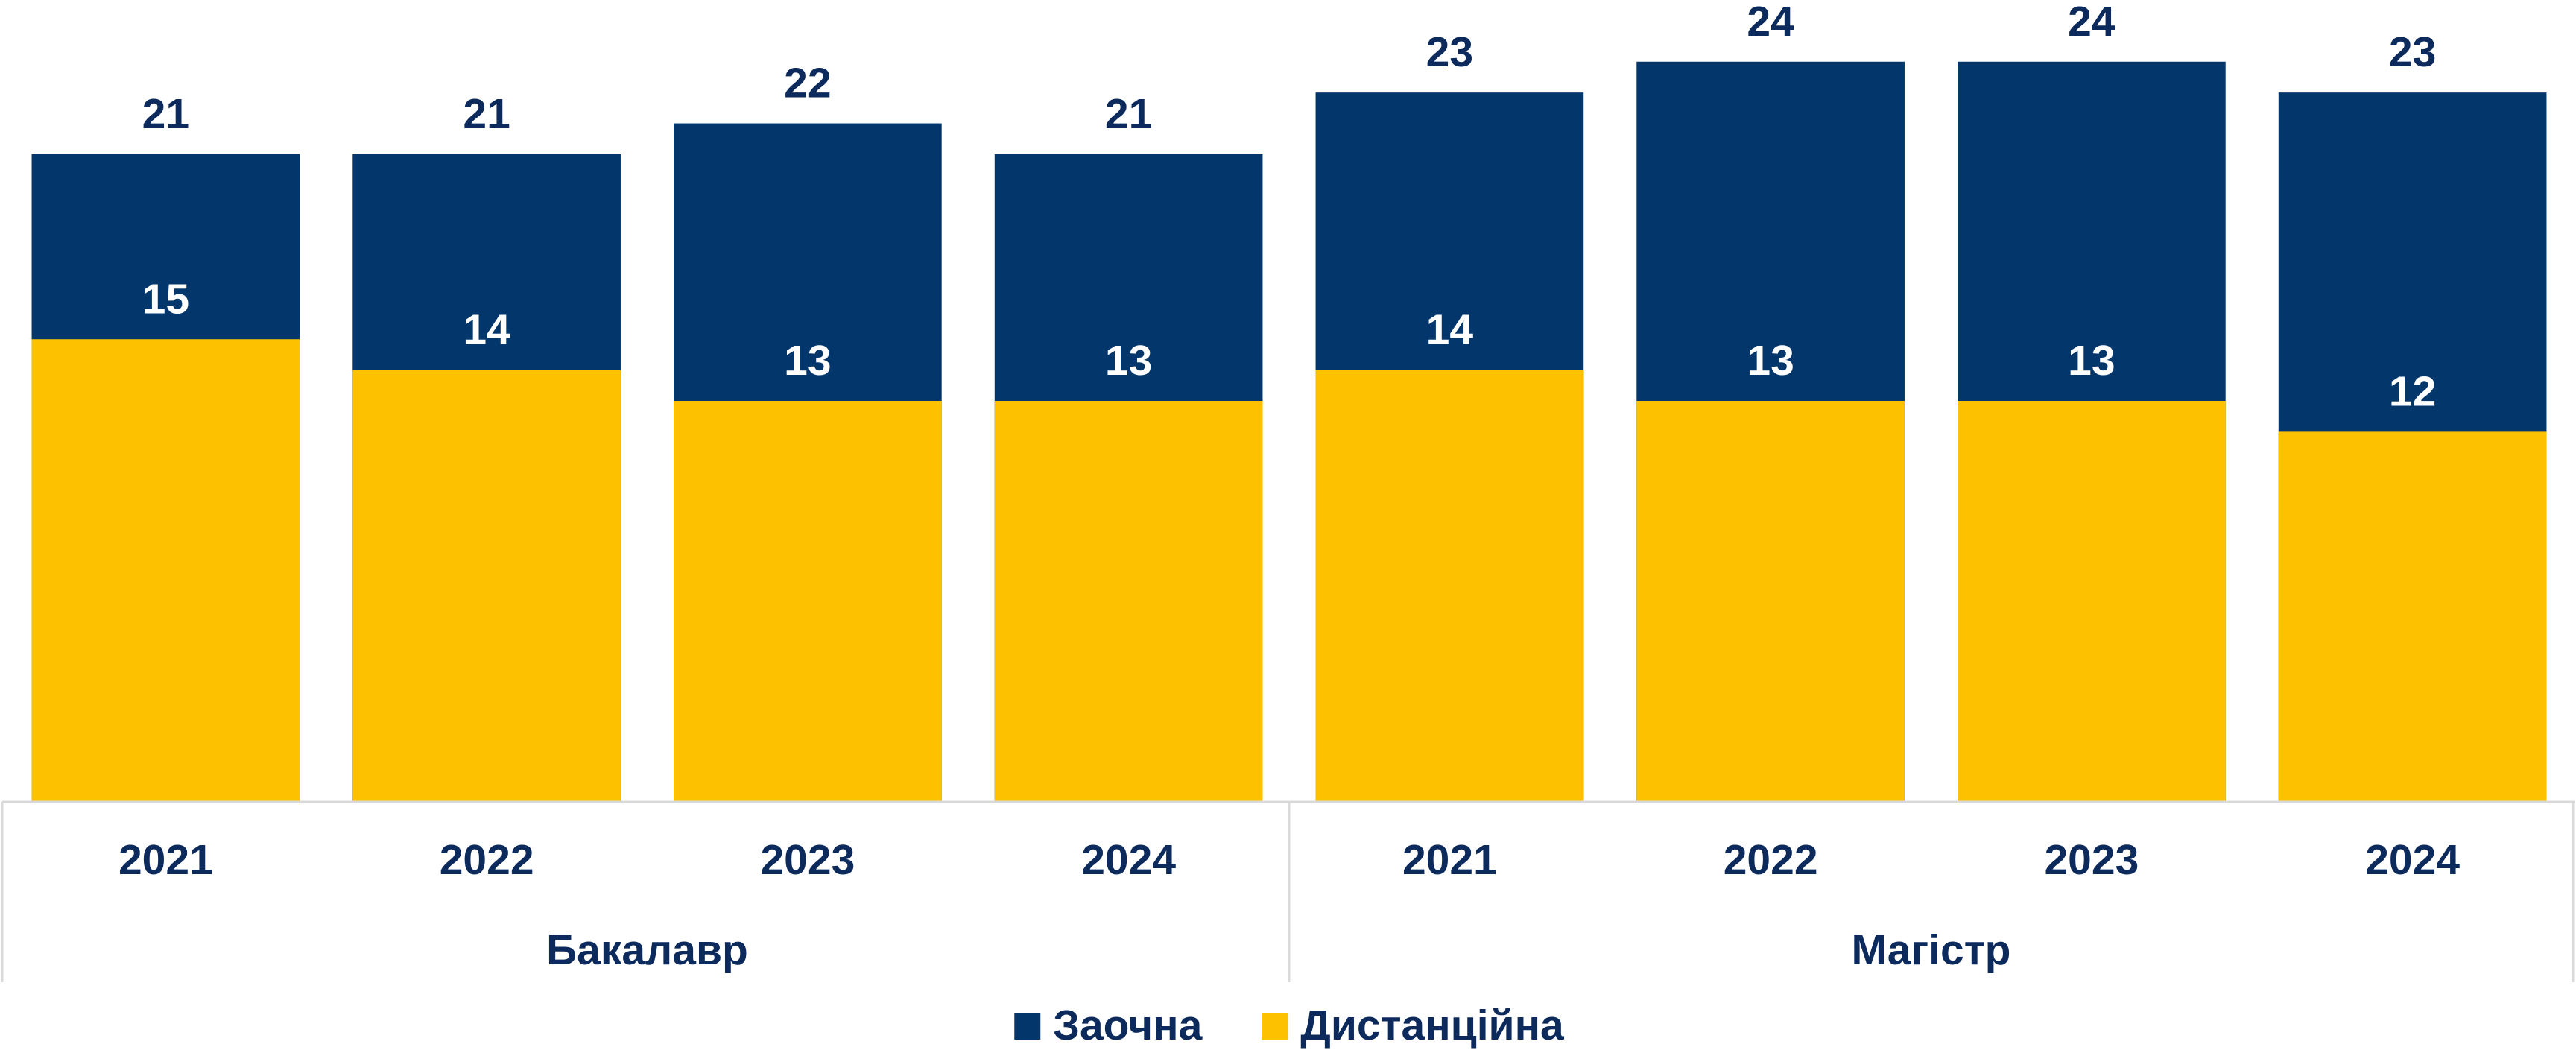 This screenshot has height=1050, width=2576. I want to click on legend-label: Заочна, so click(1128, 1025).